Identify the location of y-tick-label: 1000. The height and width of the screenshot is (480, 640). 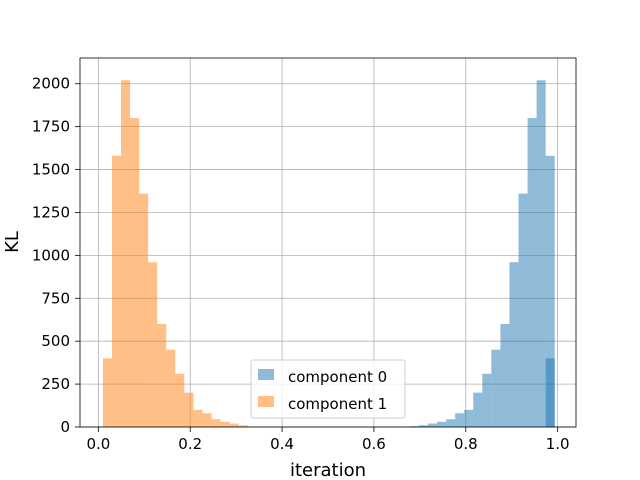
(51, 255).